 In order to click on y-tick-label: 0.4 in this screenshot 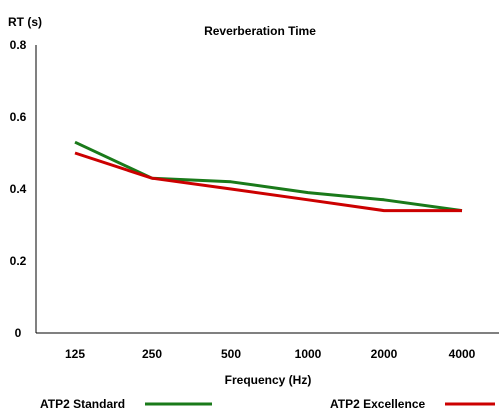, I will do `click(18, 189)`.